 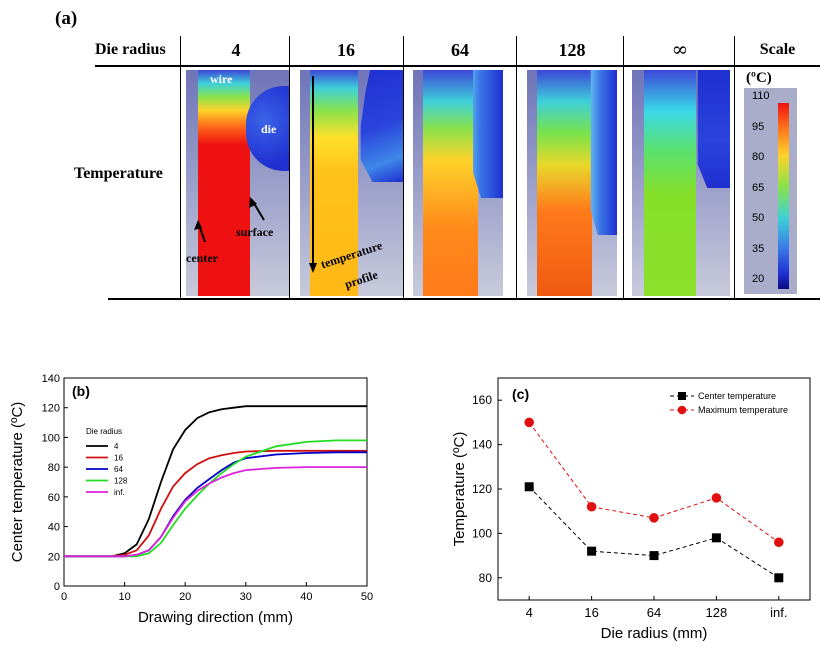 I want to click on x-axis-label: Die radius (mm), so click(x=654, y=633).